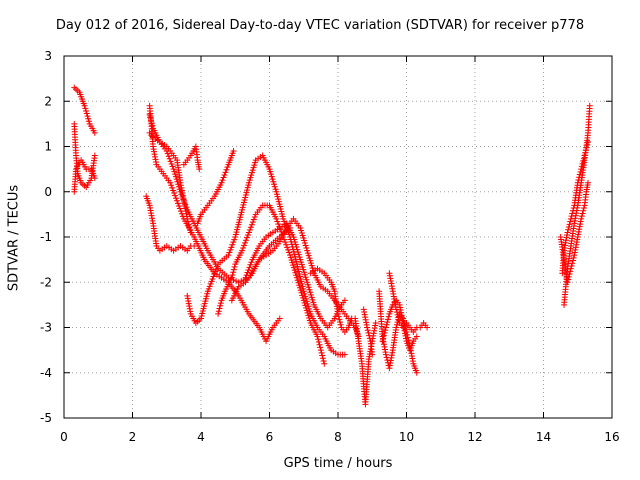 This screenshot has height=480, width=640. Describe the element at coordinates (611, 437) in the screenshot. I see `x-tick-label: 16` at that location.